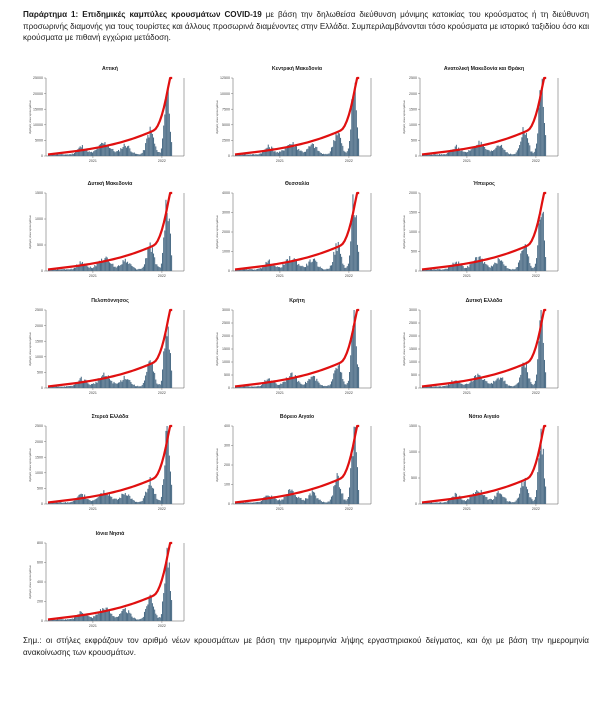 The height and width of the screenshot is (706, 614). Describe the element at coordinates (227, 485) in the screenshot. I see `y-tick-label: 100` at that location.